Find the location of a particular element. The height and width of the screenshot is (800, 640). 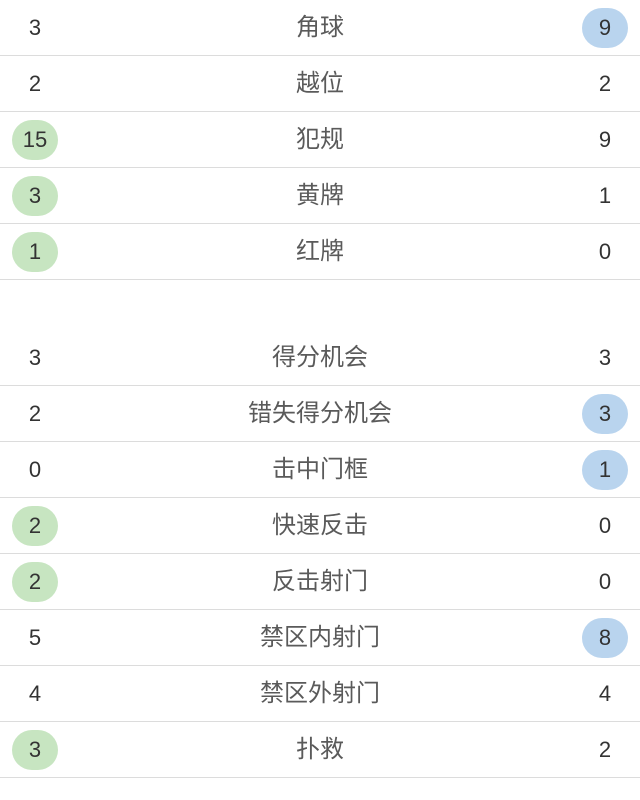

stat-row: 0 击中门框 1 is located at coordinates (320, 470).